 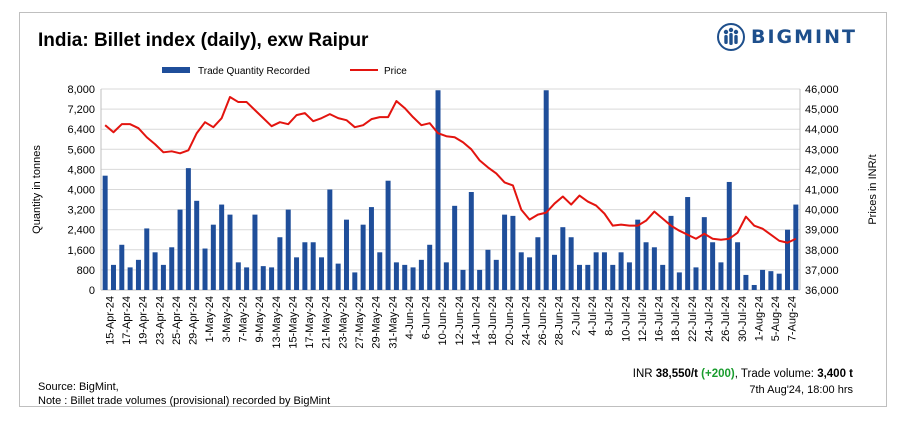 What do you see at coordinates (793, 318) in the screenshot?
I see `x-tick-label: 7-Aug-24` at bounding box center [793, 318].